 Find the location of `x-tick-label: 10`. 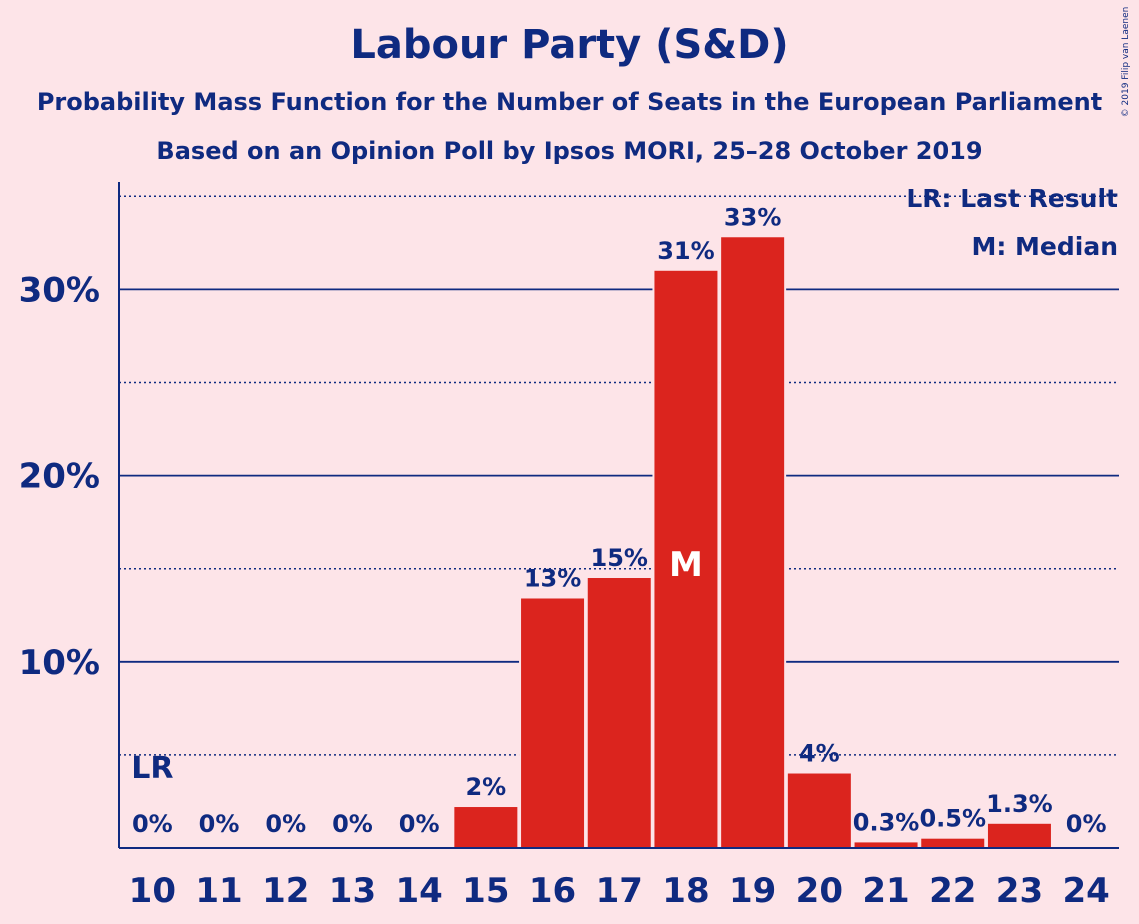

x-tick-label: 10 is located at coordinates (152, 891).